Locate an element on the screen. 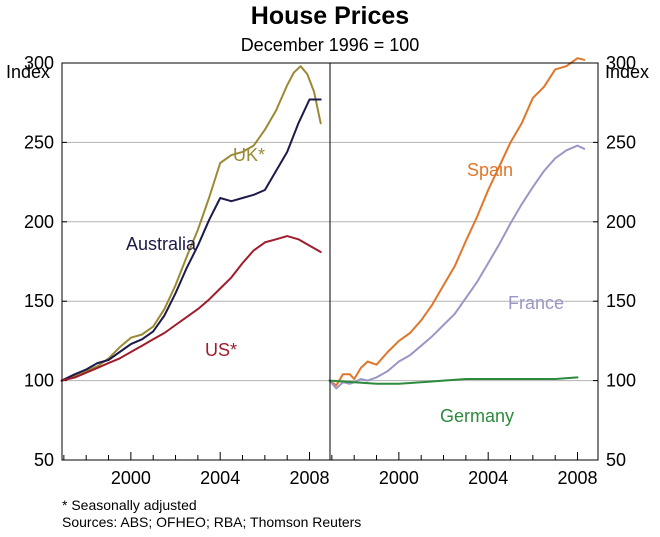 Image resolution: width=660 pixels, height=537 pixels. series-label-australia: Australia is located at coordinates (161, 244).